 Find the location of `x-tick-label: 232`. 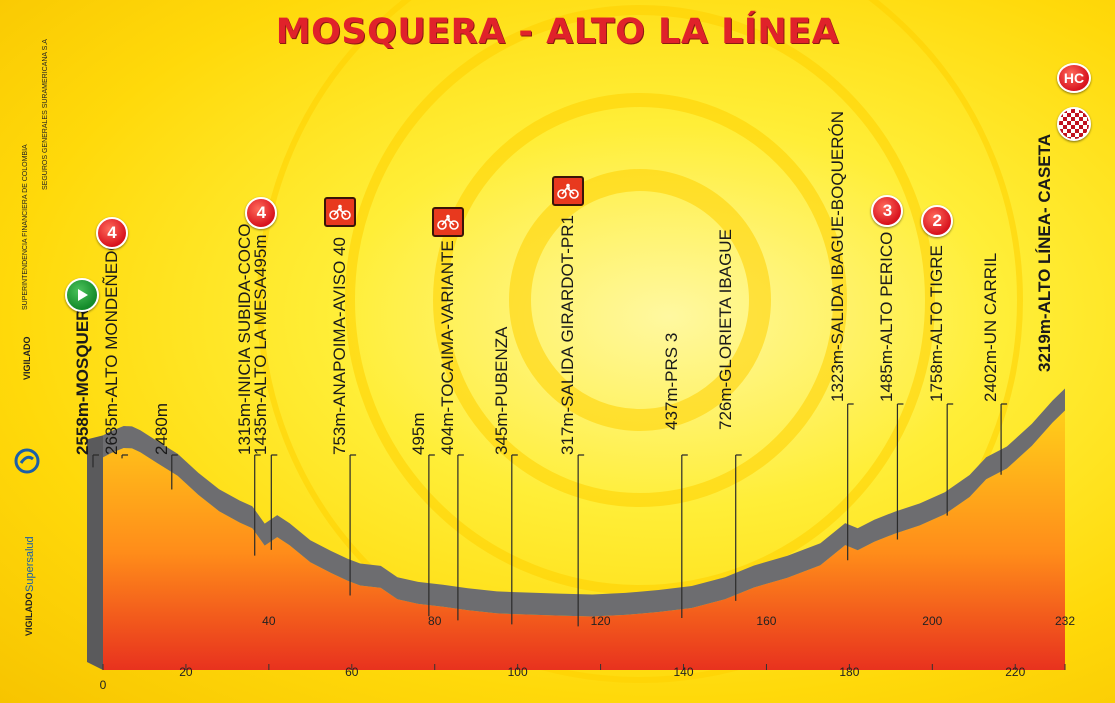

x-tick-label: 232 is located at coordinates (1065, 621).